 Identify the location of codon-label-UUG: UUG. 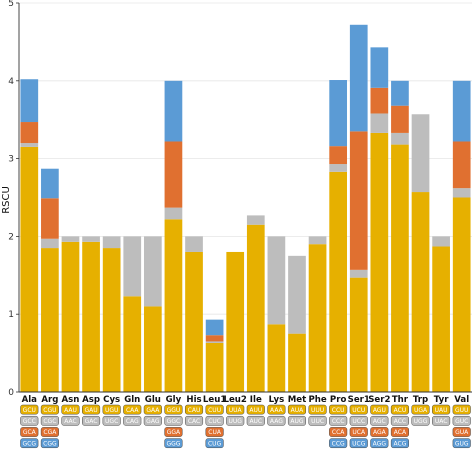
(235, 421).